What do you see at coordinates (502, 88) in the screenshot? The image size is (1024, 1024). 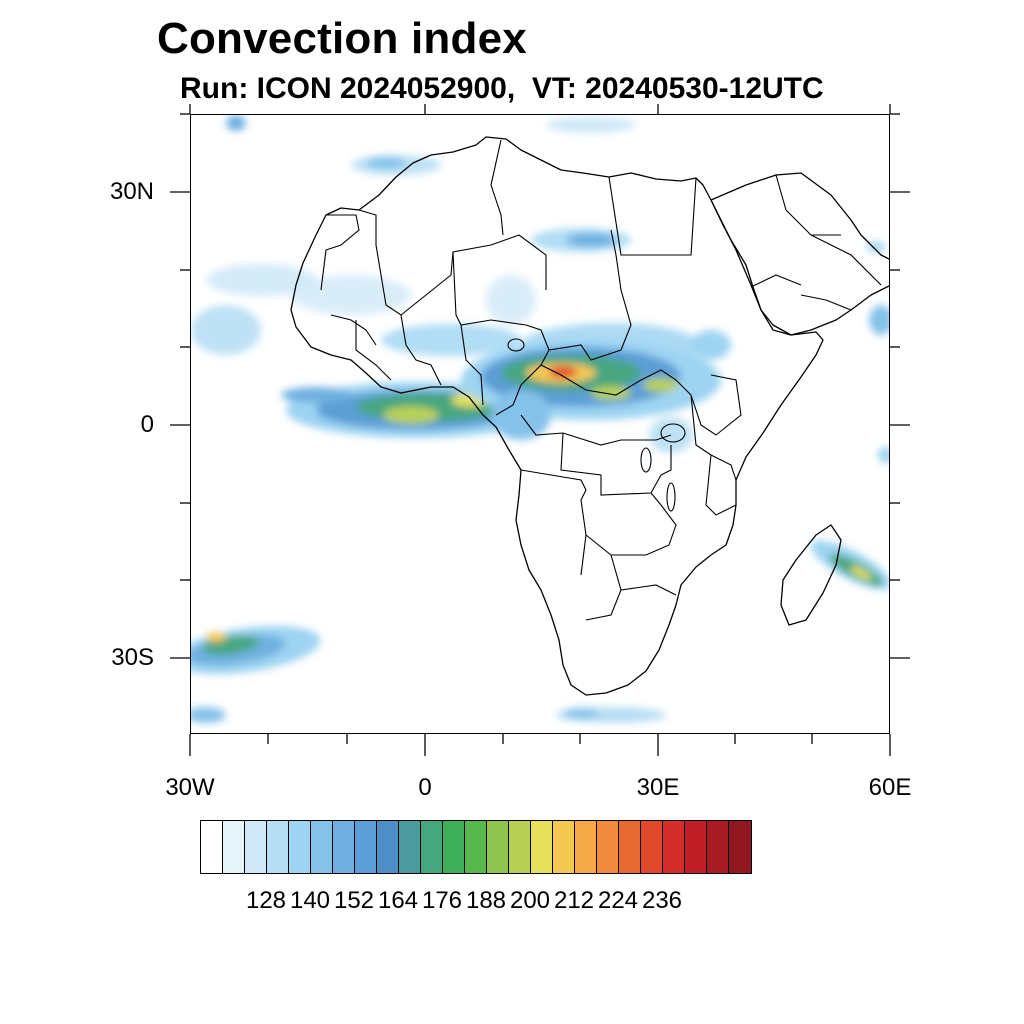 I see `plot-subtitle: Run: ICON 2024052900, VT: 20240530-12UTC` at bounding box center [502, 88].